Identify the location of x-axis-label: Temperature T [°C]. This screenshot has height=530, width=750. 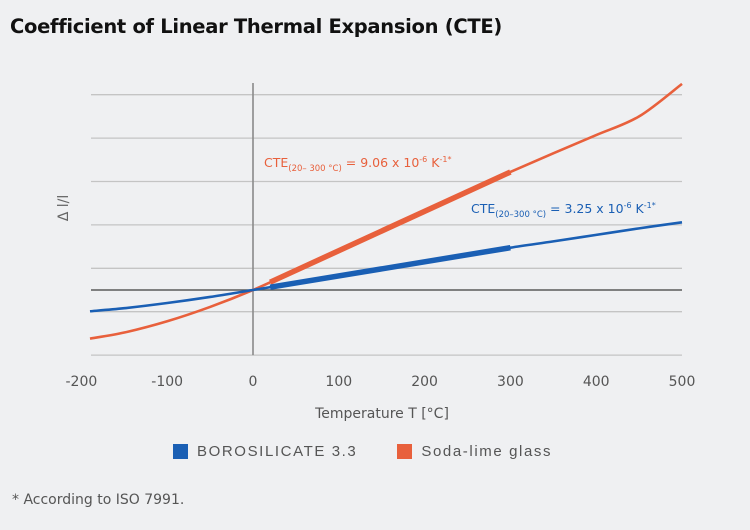
(381, 414).